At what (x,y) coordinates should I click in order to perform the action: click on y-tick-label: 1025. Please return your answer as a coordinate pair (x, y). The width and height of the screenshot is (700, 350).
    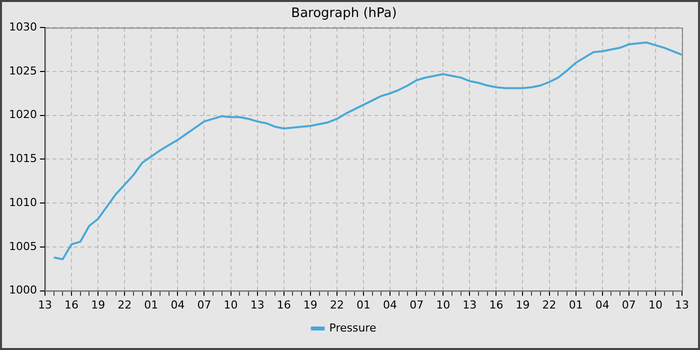
    Looking at the image, I should click on (22, 71).